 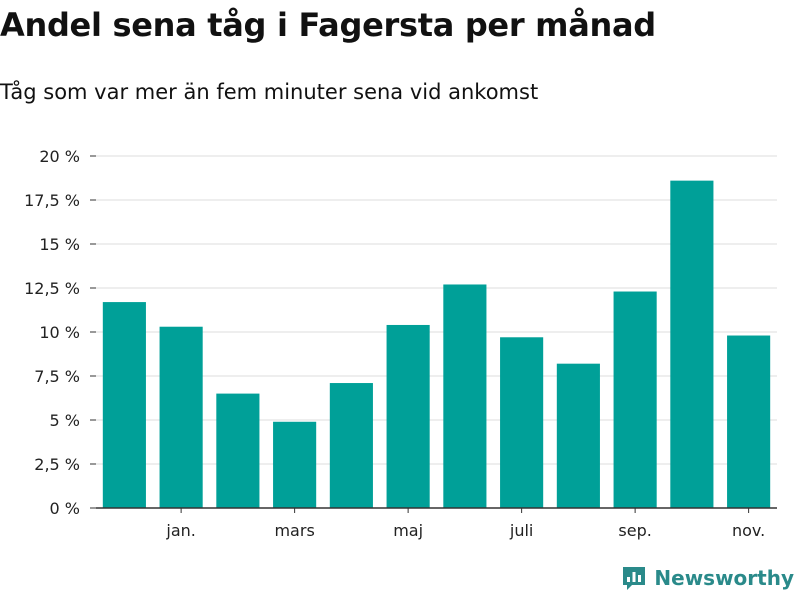 I want to click on bar-dec, so click(x=124, y=405).